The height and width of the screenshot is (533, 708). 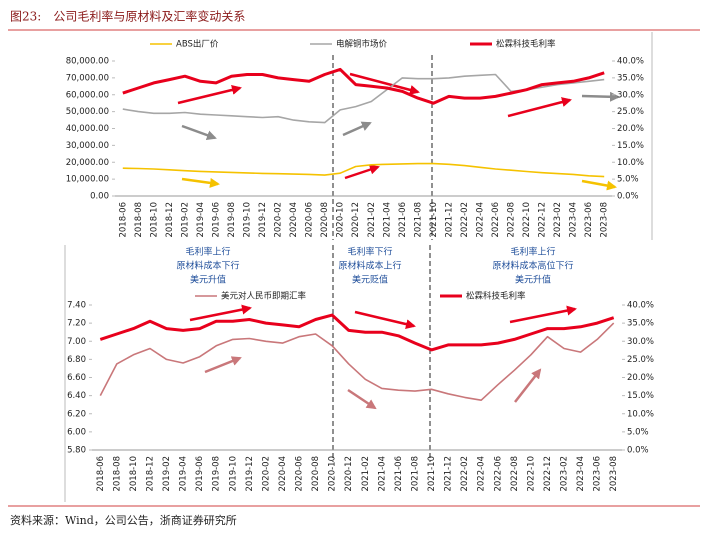 I want to click on y-tick-label: 60,000.00, so click(x=87, y=95).